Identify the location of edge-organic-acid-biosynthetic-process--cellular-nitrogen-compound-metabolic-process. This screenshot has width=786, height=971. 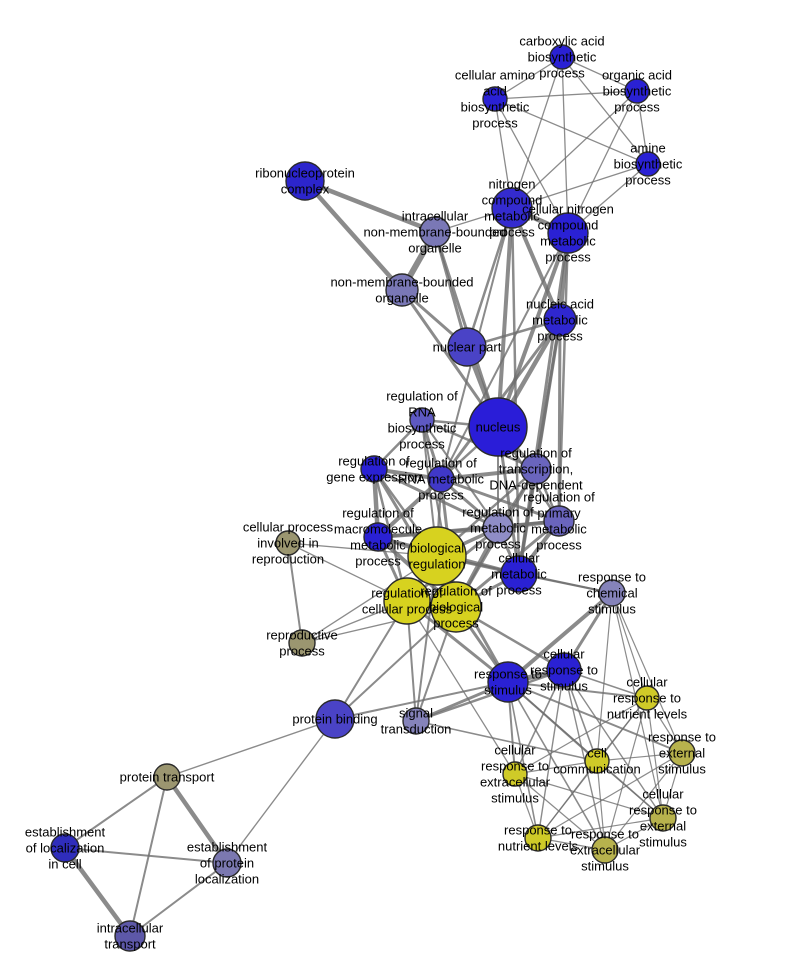
(602, 162).